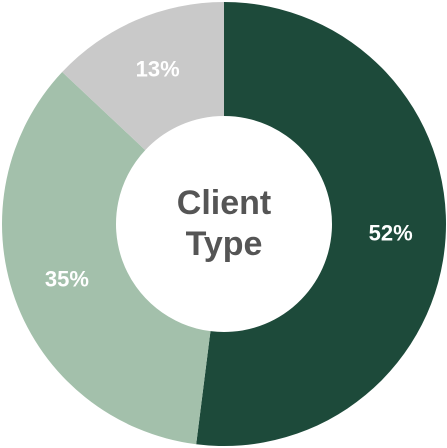 This screenshot has width=447, height=448. I want to click on value-label: 52%, so click(391, 232).